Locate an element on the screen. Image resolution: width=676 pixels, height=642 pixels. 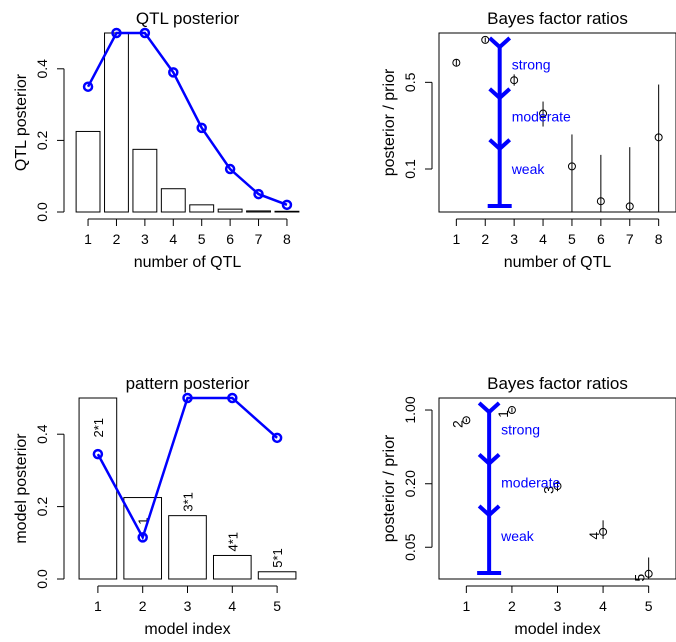
point-label: 3 is located at coordinates (549, 490).